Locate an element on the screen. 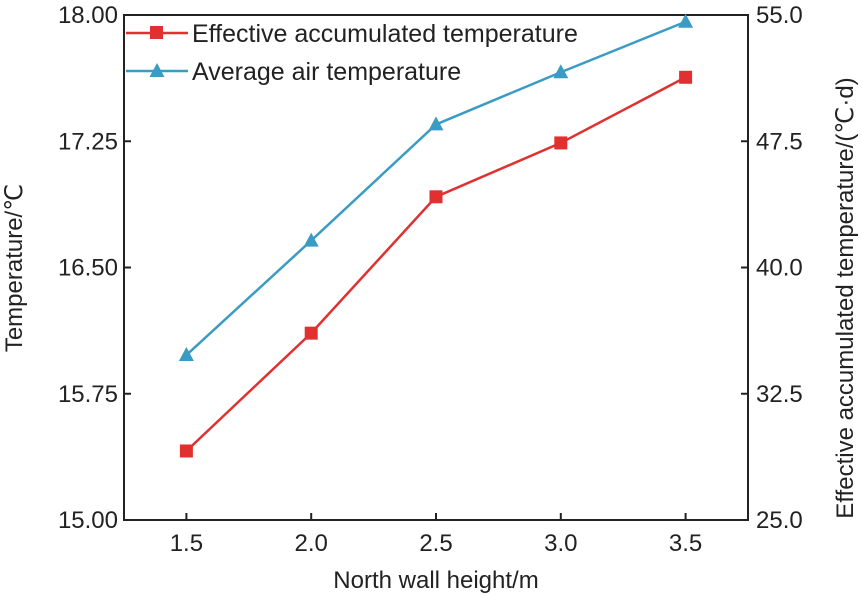 The image size is (862, 596). left-y-axis: 15.00 15.75 16.50 17.25 18.00 is located at coordinates (94, 268).